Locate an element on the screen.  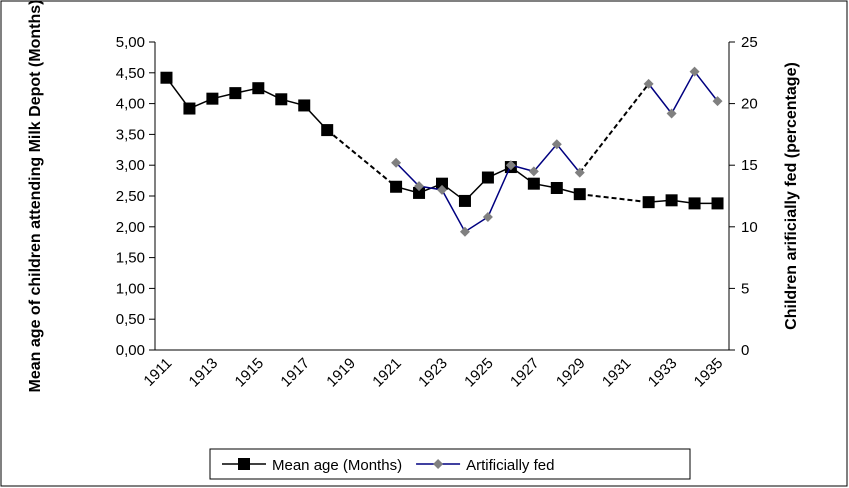
y-tick-label: 4,00 is located at coordinates (130, 104).